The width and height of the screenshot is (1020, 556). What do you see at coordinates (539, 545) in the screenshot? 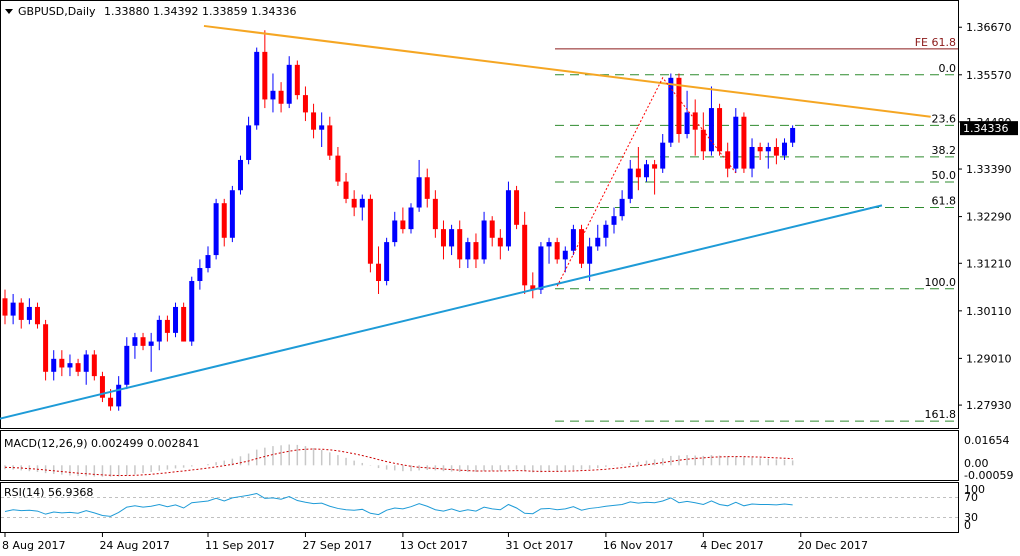
I see `time-tick-label: 31 Oct 2017` at bounding box center [539, 545].